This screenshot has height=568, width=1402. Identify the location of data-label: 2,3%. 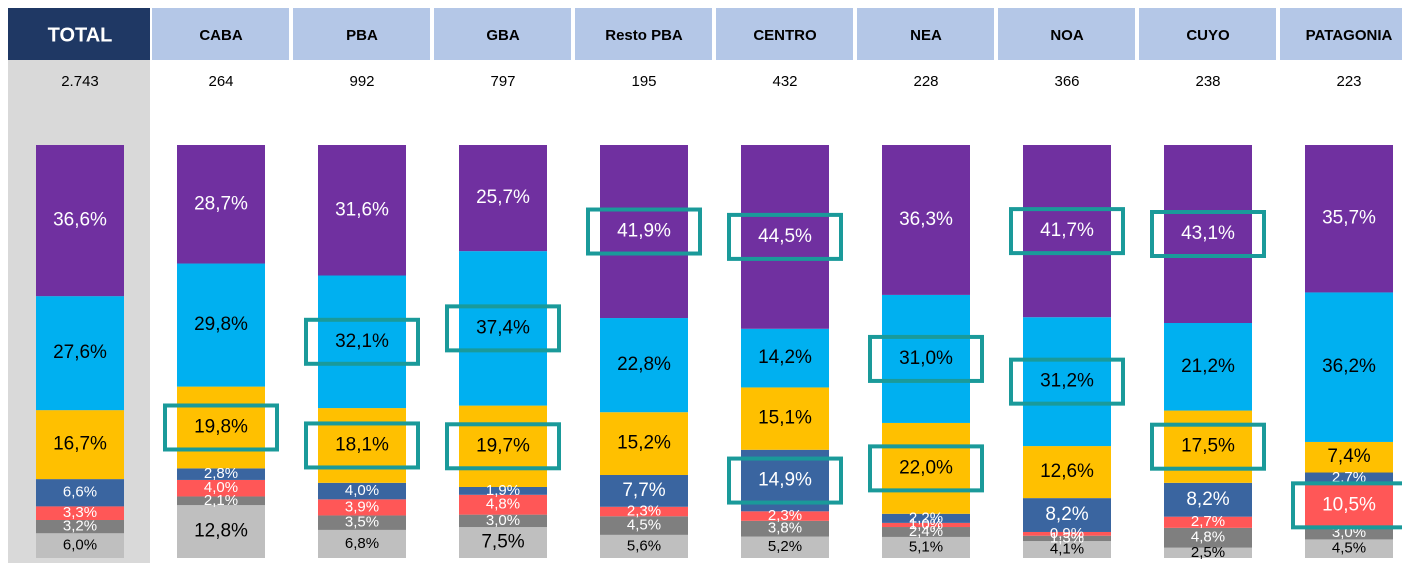
(644, 511).